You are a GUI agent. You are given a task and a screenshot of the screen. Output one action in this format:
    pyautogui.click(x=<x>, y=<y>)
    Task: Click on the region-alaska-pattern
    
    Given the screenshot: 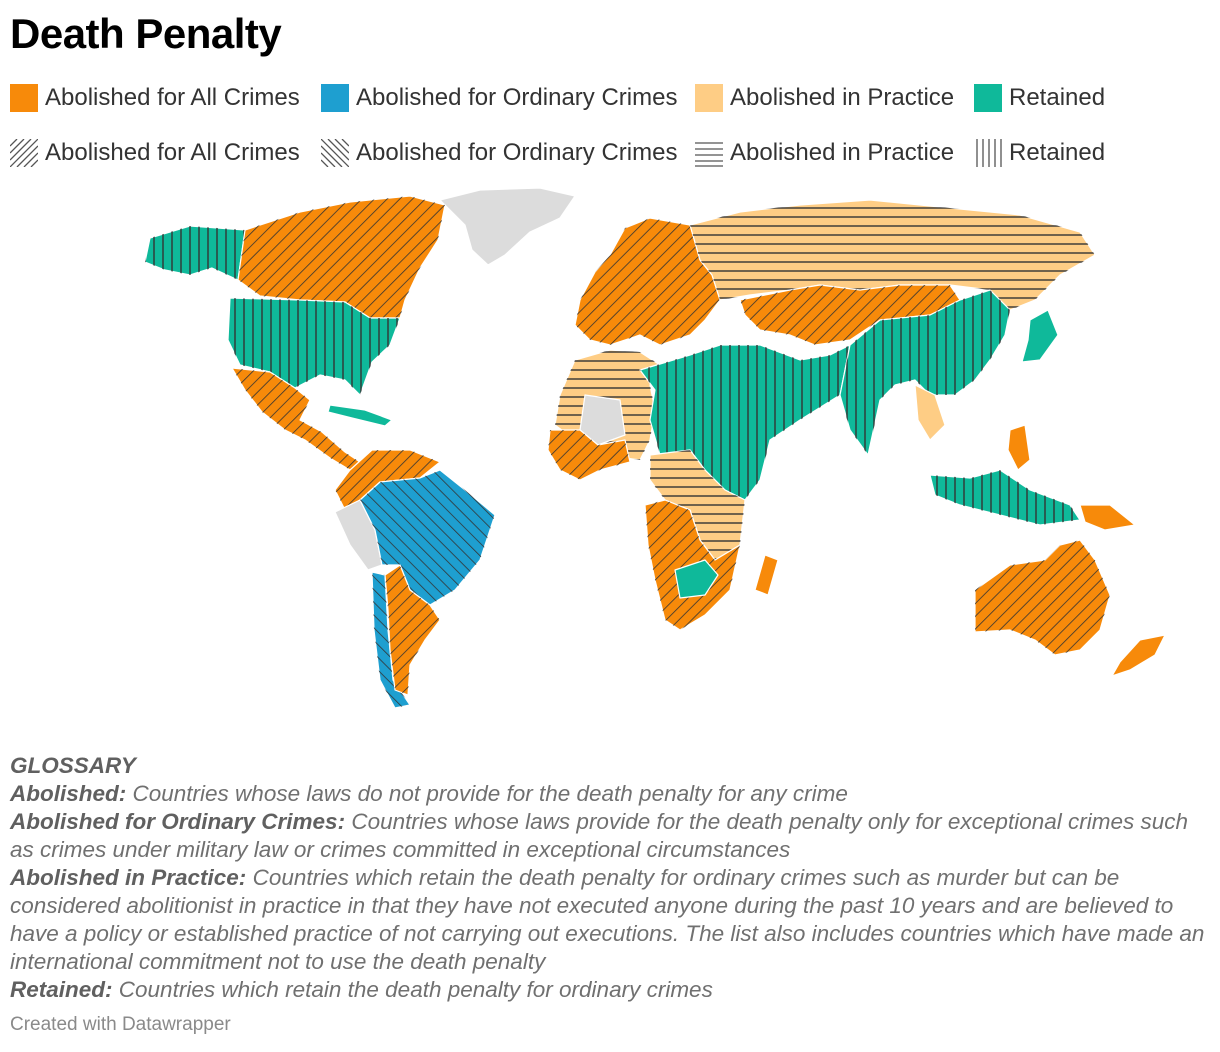 What is the action you would take?
    pyautogui.click(x=195, y=253)
    